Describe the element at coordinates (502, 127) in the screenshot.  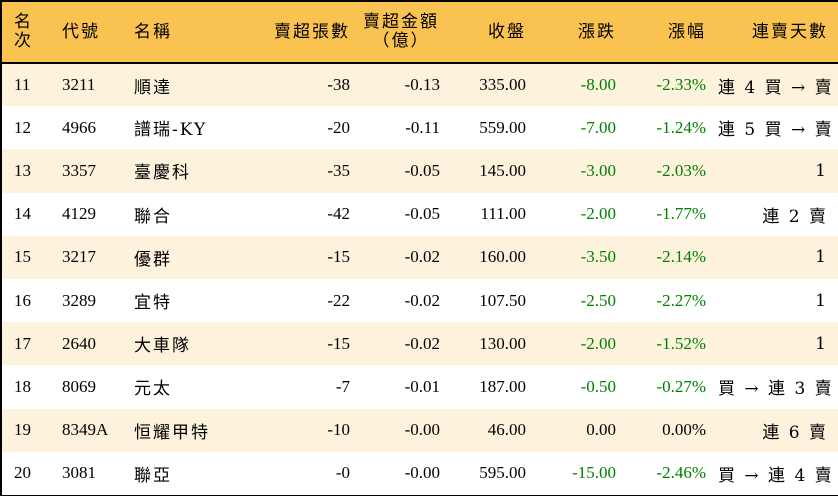
I see `cell-close: 559.00` at that location.